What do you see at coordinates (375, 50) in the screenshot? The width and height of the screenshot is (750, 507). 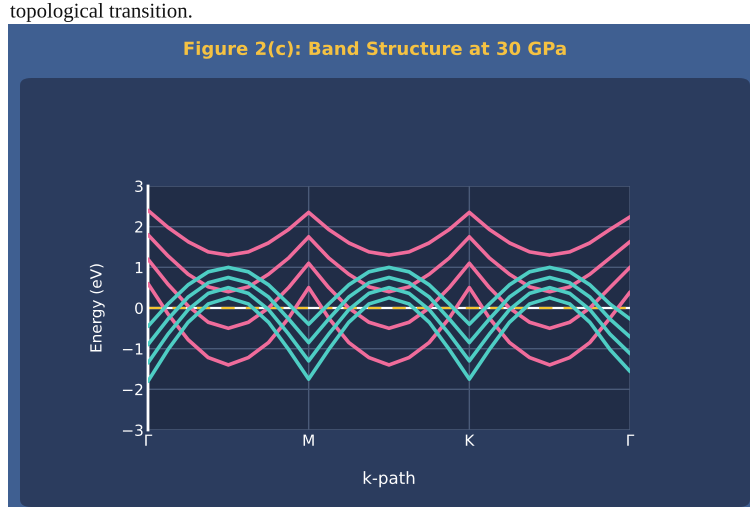 I see `chart-title: Figure 2(c): Band Structure at 30 GPa` at bounding box center [375, 50].